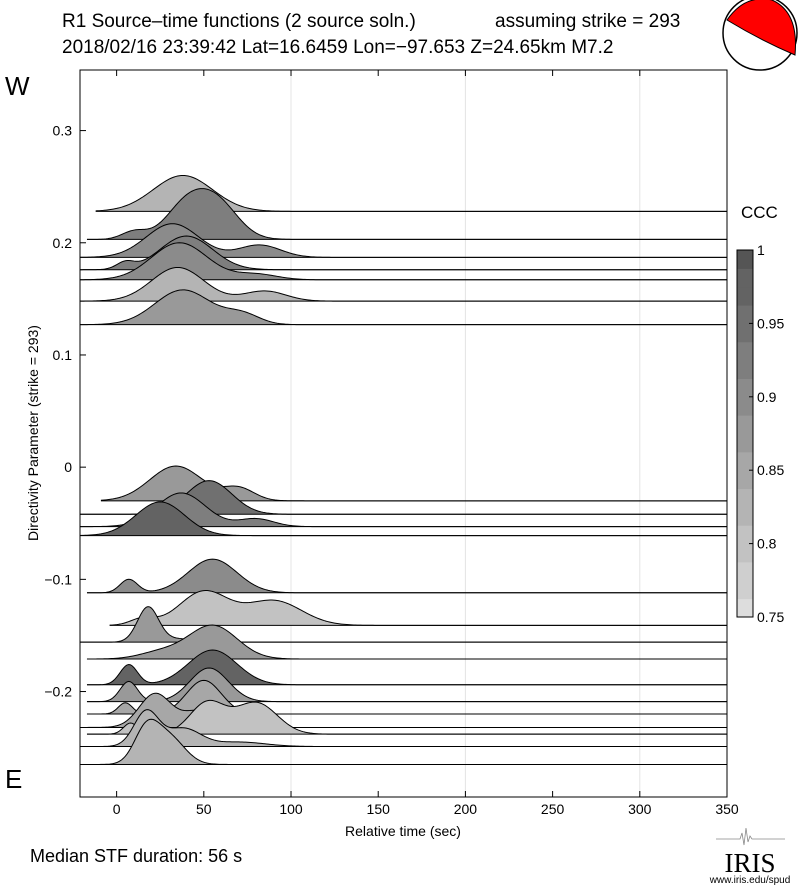 This screenshot has height=887, width=800. Describe the element at coordinates (17, 86) in the screenshot. I see `west-label: W` at that location.